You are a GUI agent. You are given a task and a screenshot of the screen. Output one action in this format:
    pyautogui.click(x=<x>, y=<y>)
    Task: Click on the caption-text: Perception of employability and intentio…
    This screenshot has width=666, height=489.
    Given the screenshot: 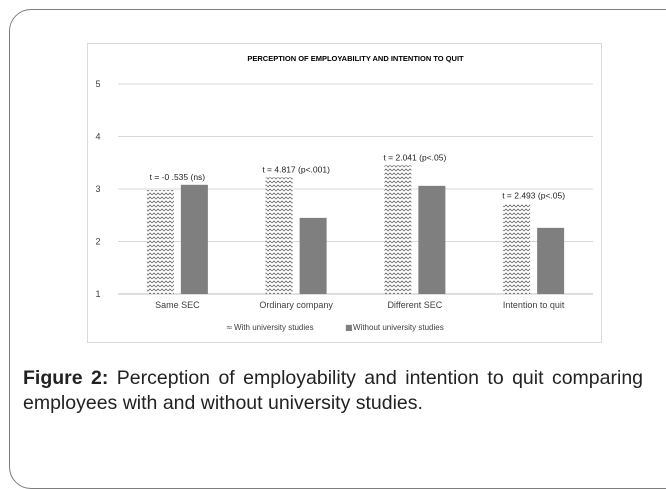 What is the action you would take?
    pyautogui.click(x=333, y=390)
    